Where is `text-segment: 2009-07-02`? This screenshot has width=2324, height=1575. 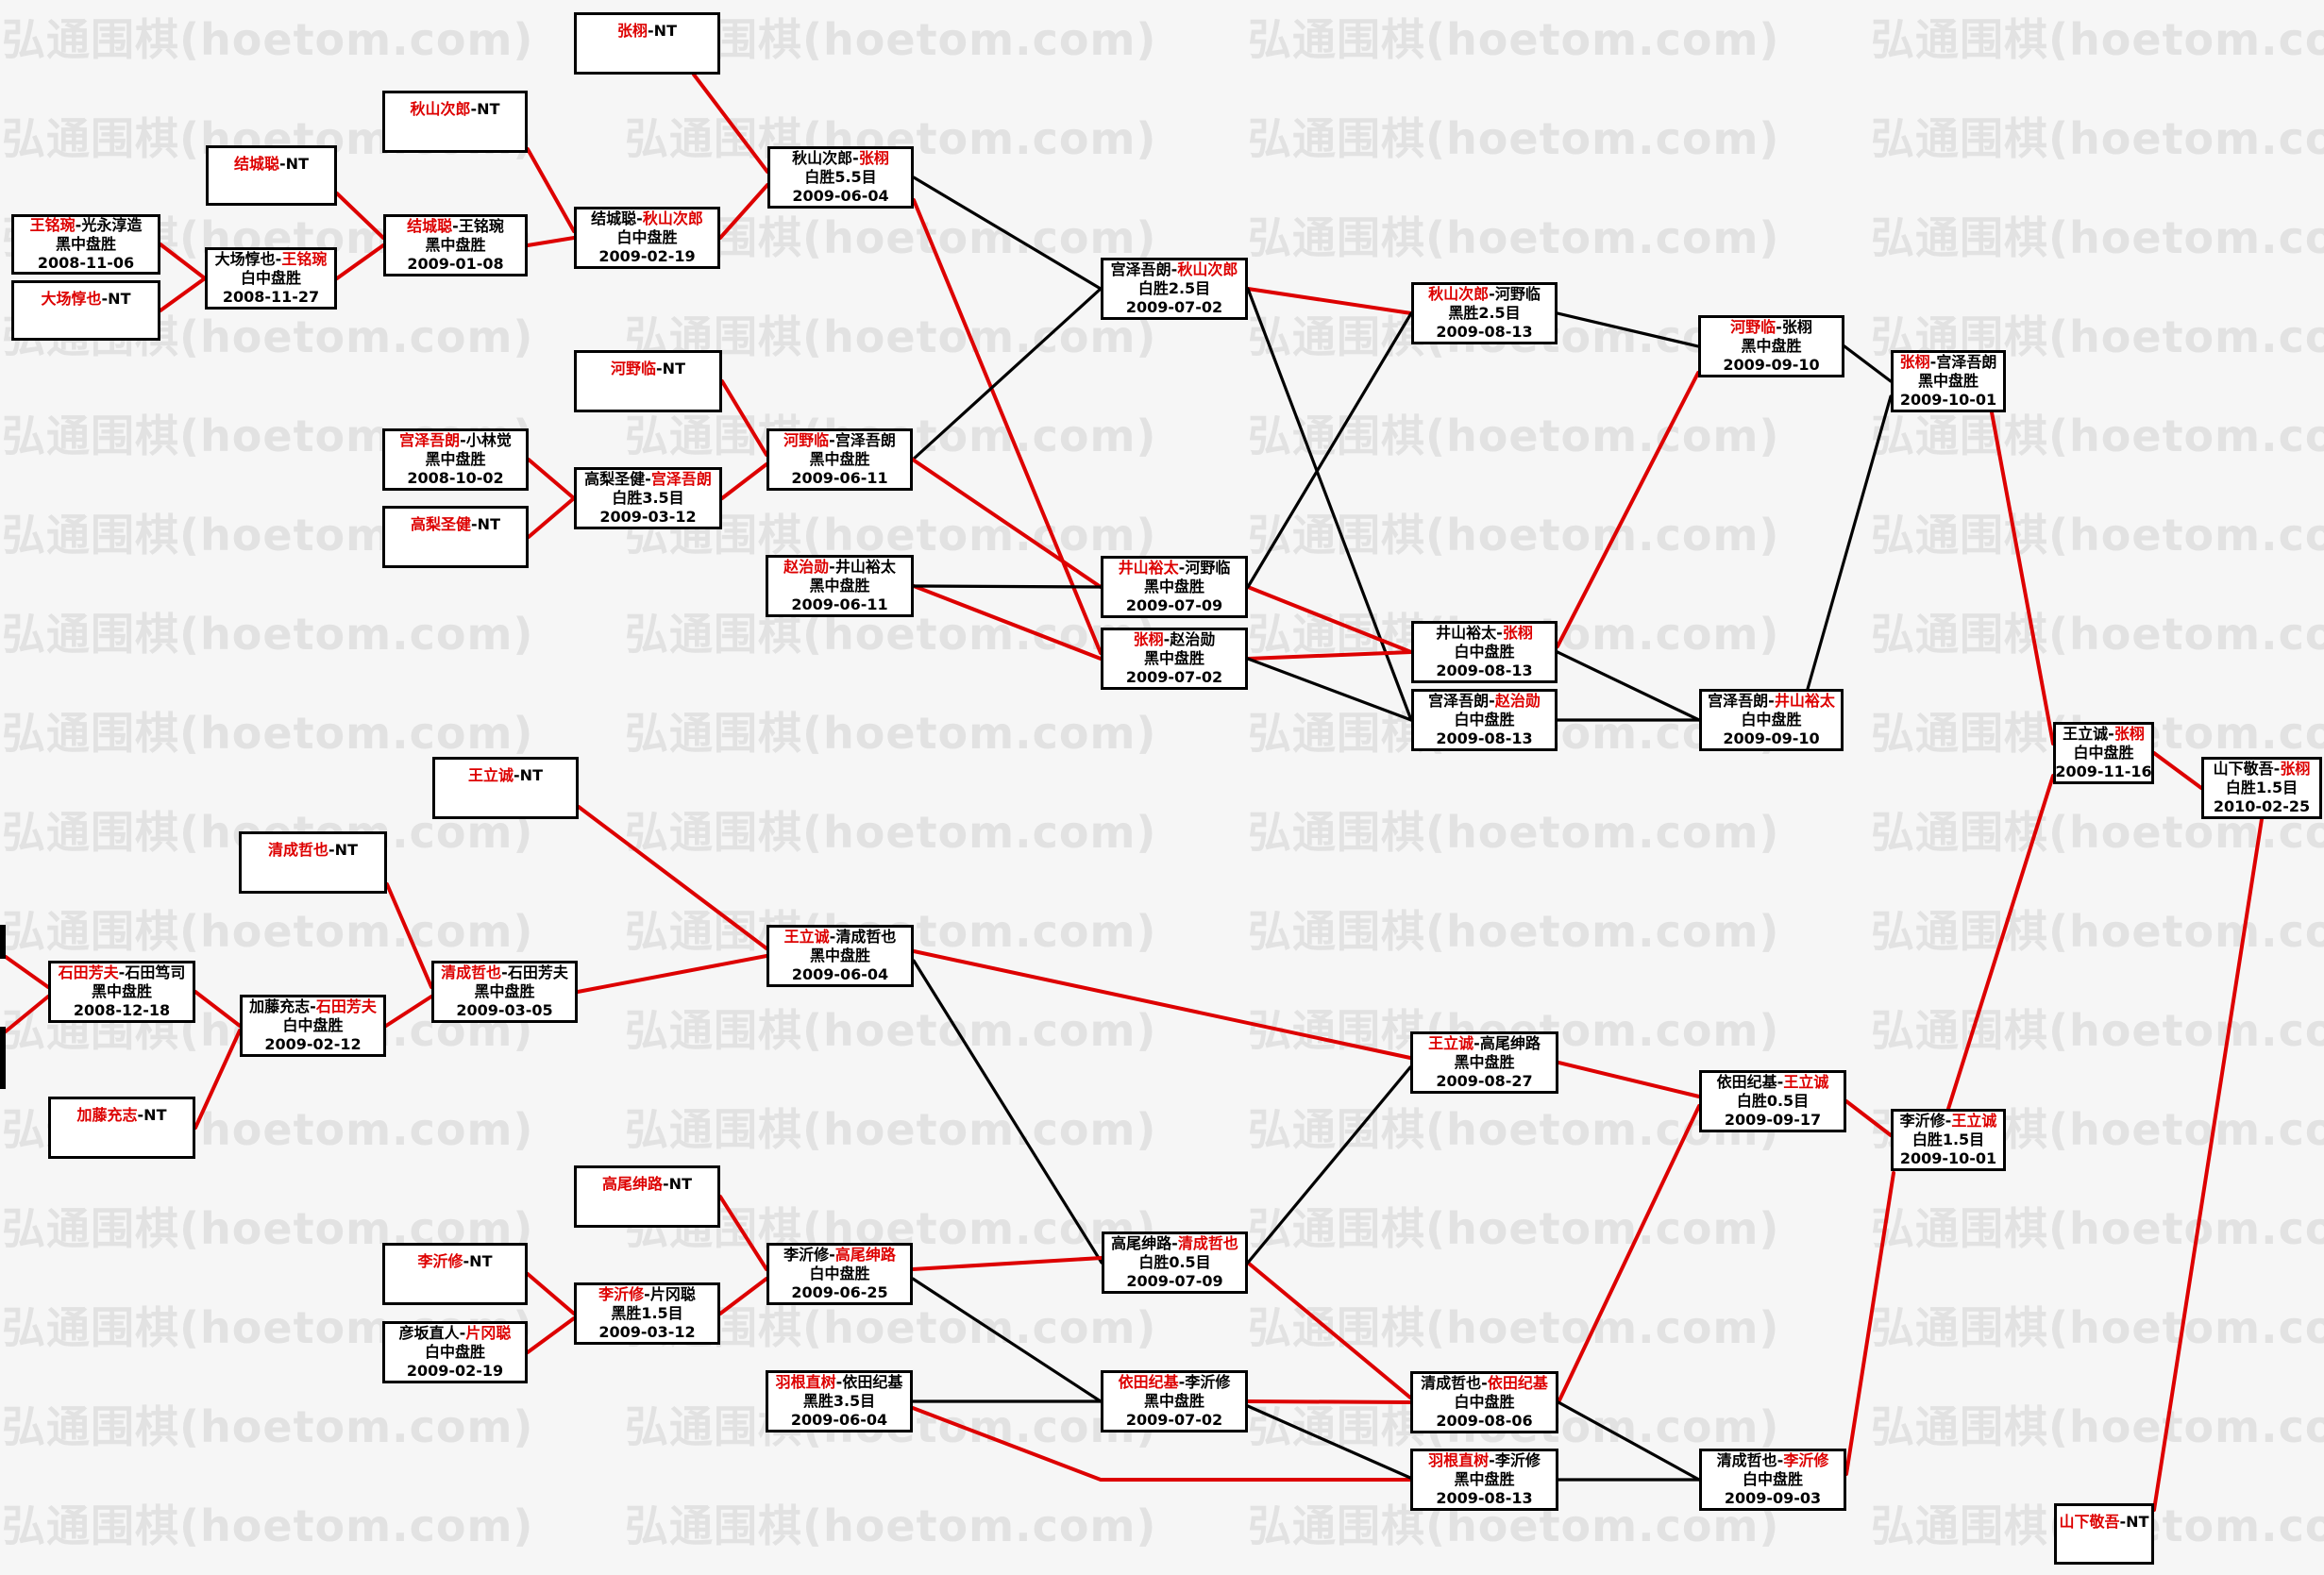
text-segment: 2009-07-02 is located at coordinates (1174, 677).